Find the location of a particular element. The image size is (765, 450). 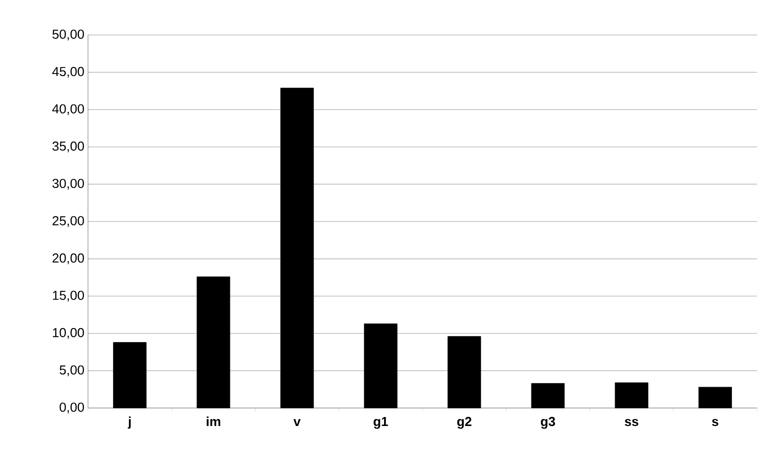

y-tick-label: 5,00 is located at coordinates (72, 370).